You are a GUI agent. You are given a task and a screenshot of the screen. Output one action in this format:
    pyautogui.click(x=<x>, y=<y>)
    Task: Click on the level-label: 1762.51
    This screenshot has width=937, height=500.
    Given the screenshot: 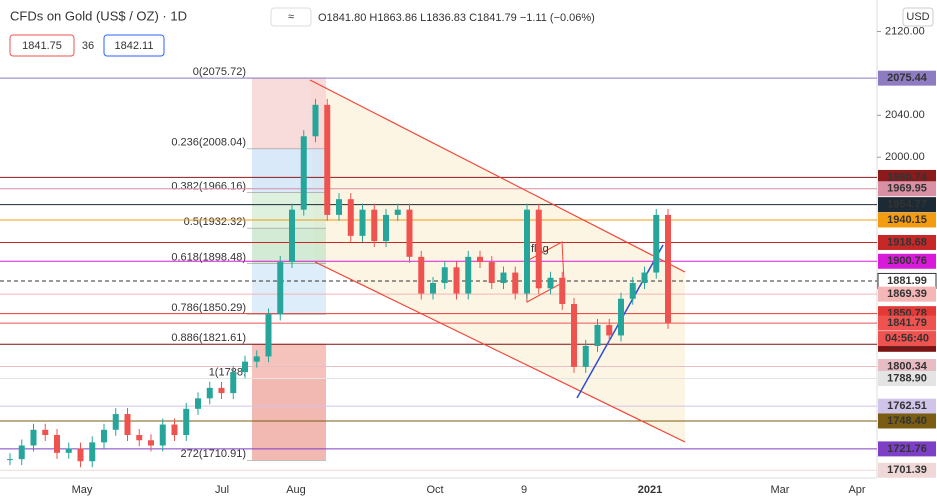 What is the action you would take?
    pyautogui.click(x=907, y=406)
    